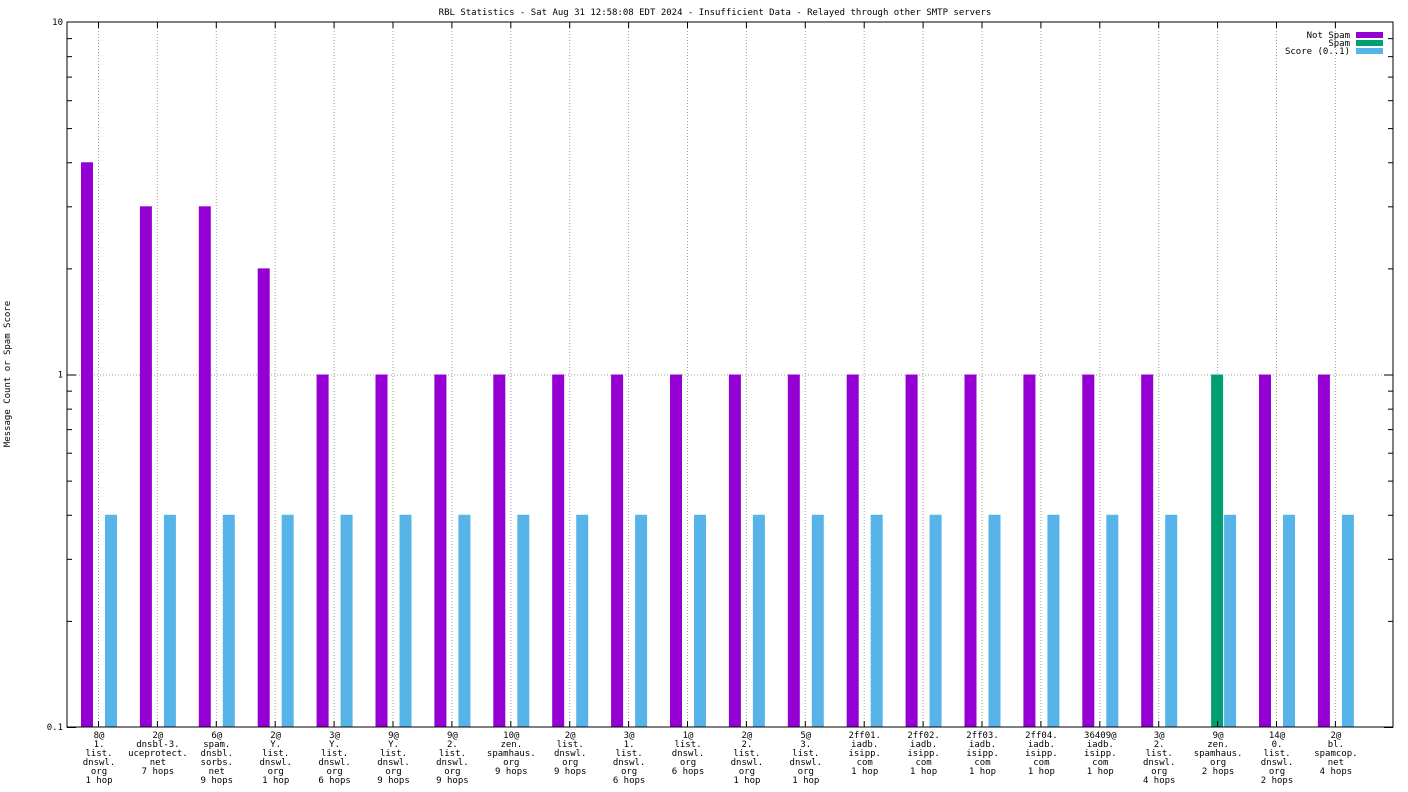  Describe the element at coordinates (452, 758) in the screenshot. I see `x-tick-label: 9@ 2. list. dnswl. org 9 hops` at that location.